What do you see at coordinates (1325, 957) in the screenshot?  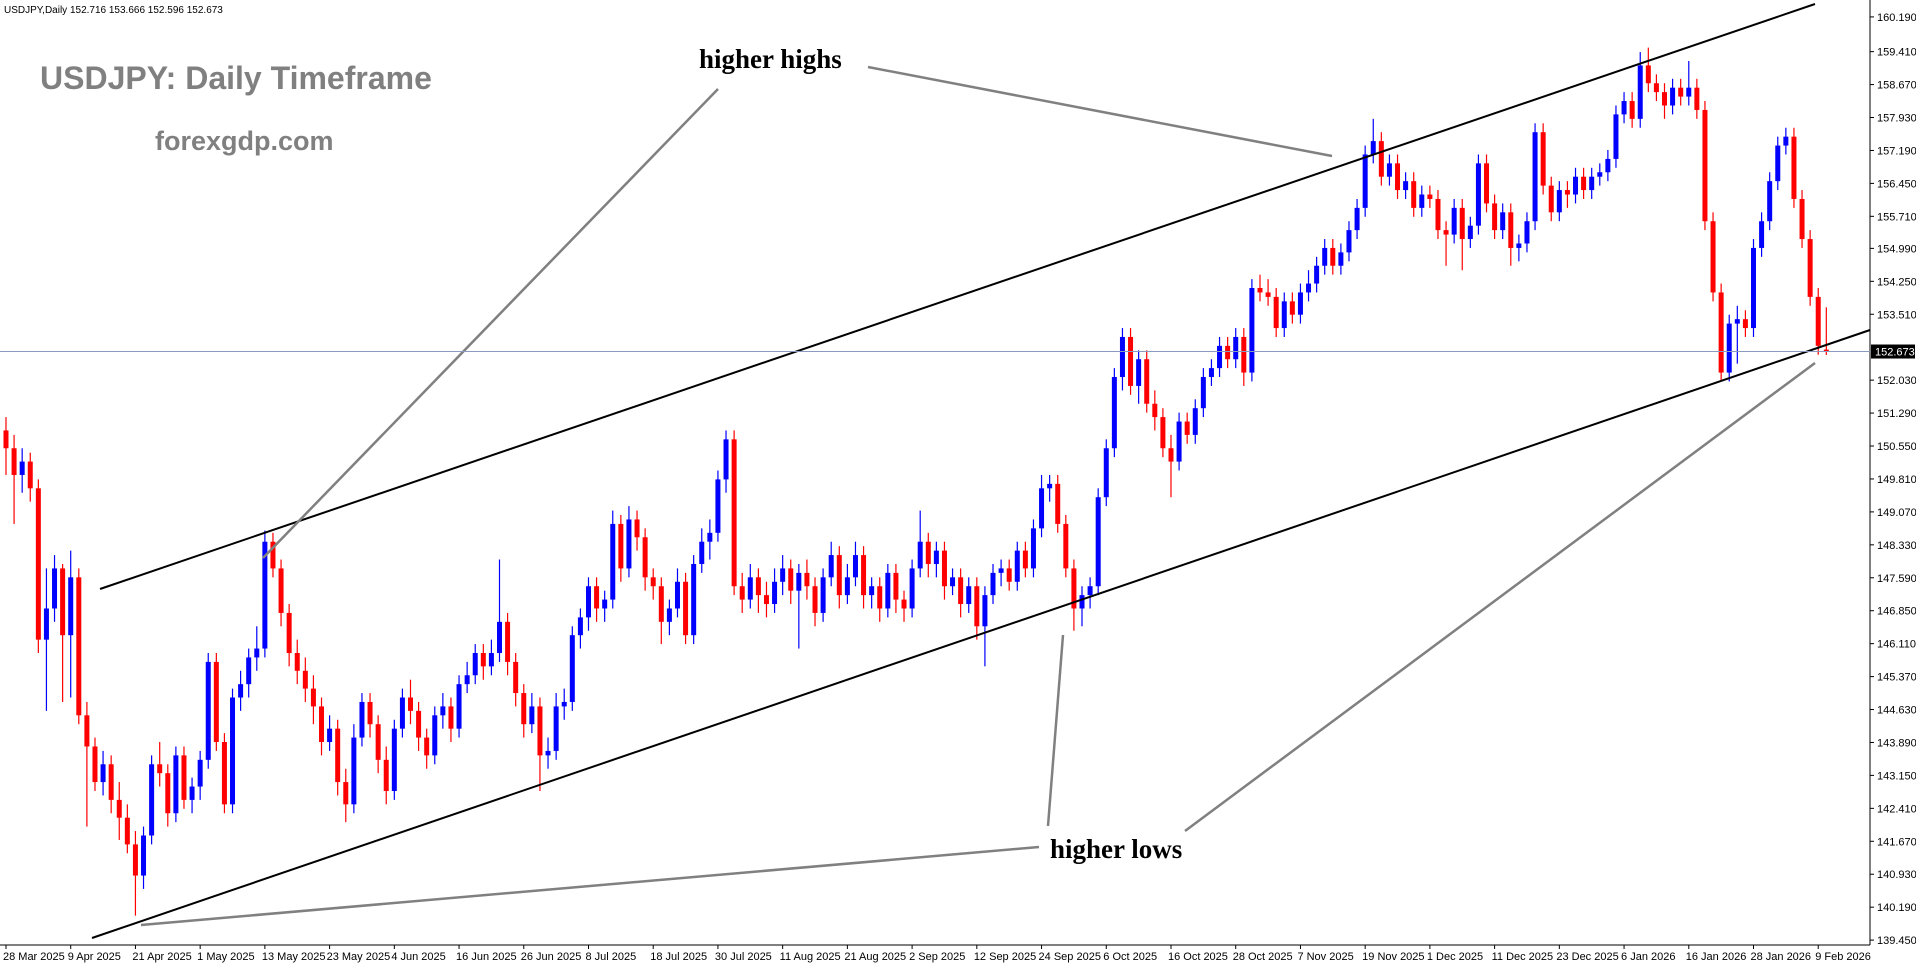 I see `x-tick-label: 7 Nov 2025` at bounding box center [1325, 957].